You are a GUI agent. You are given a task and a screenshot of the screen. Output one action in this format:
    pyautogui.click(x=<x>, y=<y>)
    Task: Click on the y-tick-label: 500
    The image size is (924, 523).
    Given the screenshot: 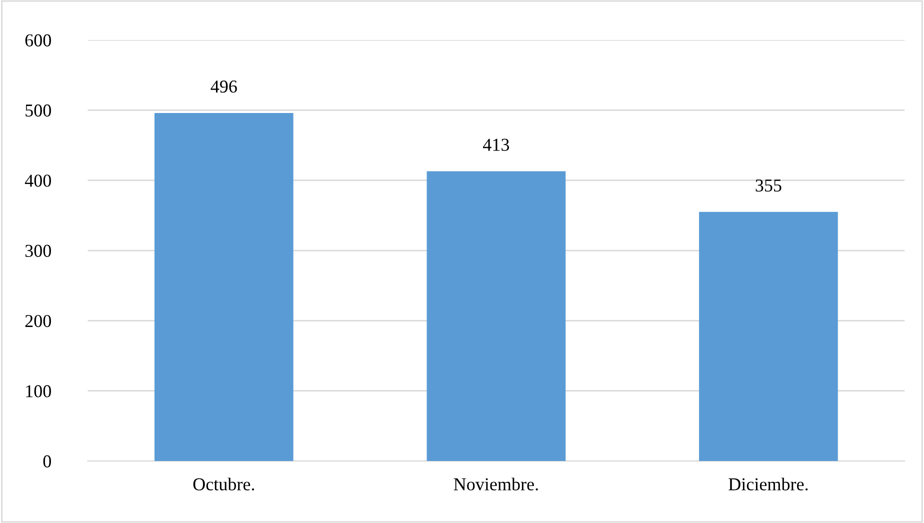 What is the action you would take?
    pyautogui.click(x=38, y=110)
    